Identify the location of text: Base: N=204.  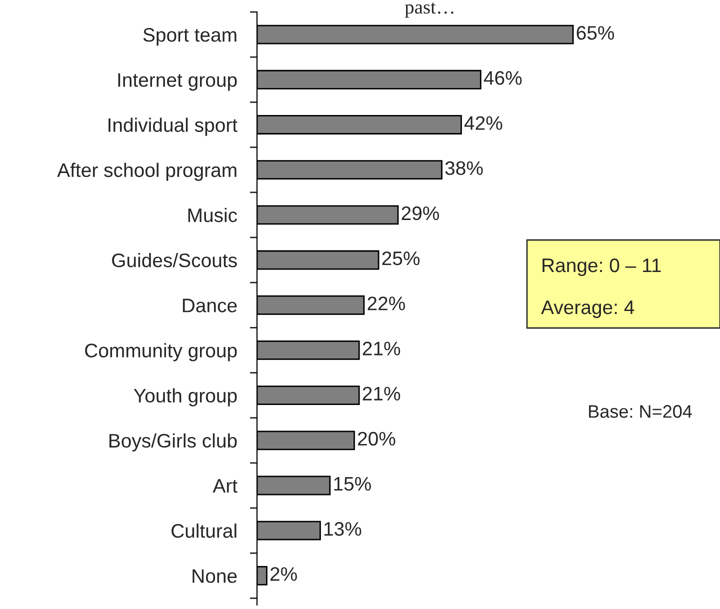
(640, 411).